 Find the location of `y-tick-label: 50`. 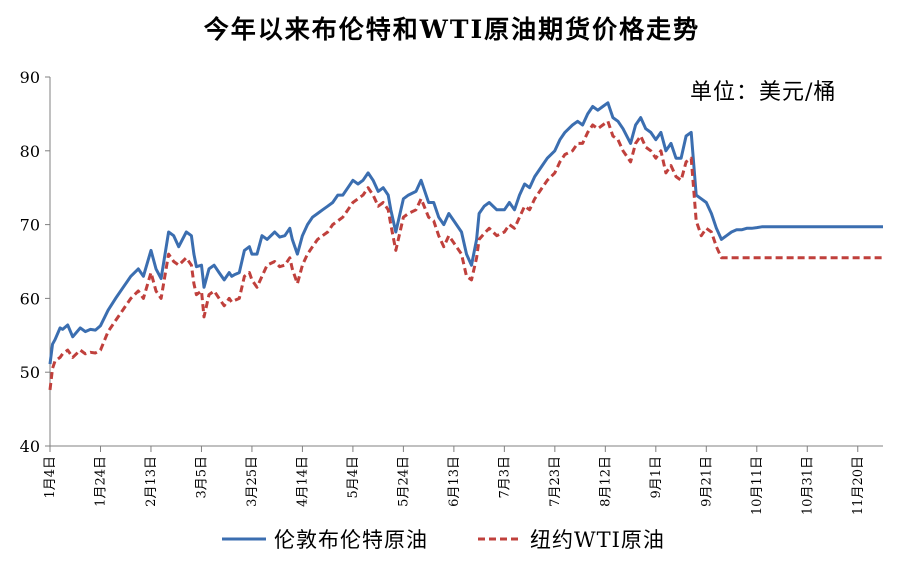

y-tick-label: 50 is located at coordinates (30, 372).